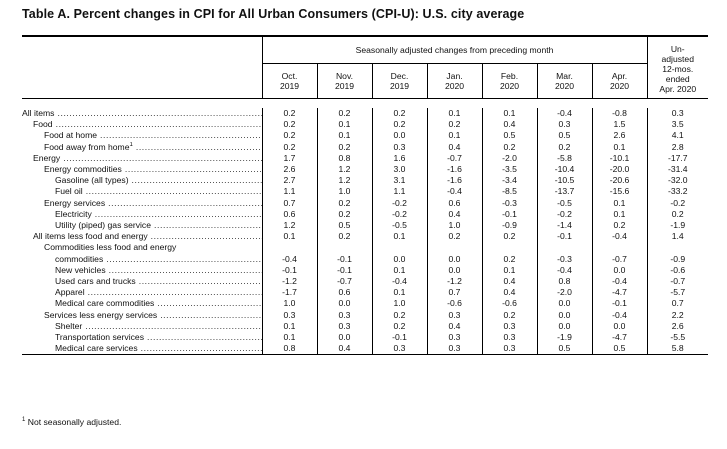  I want to click on value-cell: 3.0, so click(399, 170).